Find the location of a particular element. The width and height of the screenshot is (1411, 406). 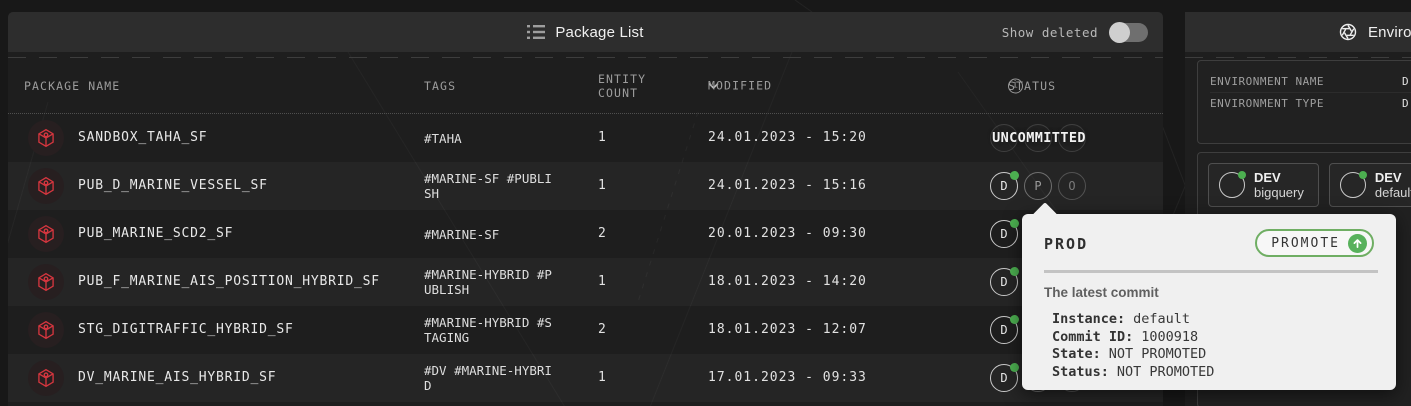

column-modified-sort: MODIFIED is located at coordinates (739, 86).